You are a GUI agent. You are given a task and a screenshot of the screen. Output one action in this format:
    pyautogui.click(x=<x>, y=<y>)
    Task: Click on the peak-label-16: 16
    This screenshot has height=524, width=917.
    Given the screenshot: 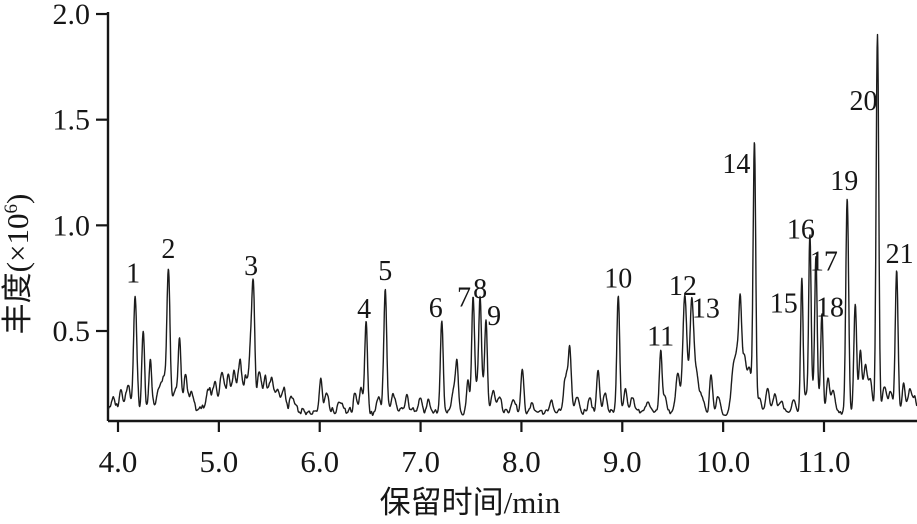 What is the action you would take?
    pyautogui.click(x=801, y=229)
    